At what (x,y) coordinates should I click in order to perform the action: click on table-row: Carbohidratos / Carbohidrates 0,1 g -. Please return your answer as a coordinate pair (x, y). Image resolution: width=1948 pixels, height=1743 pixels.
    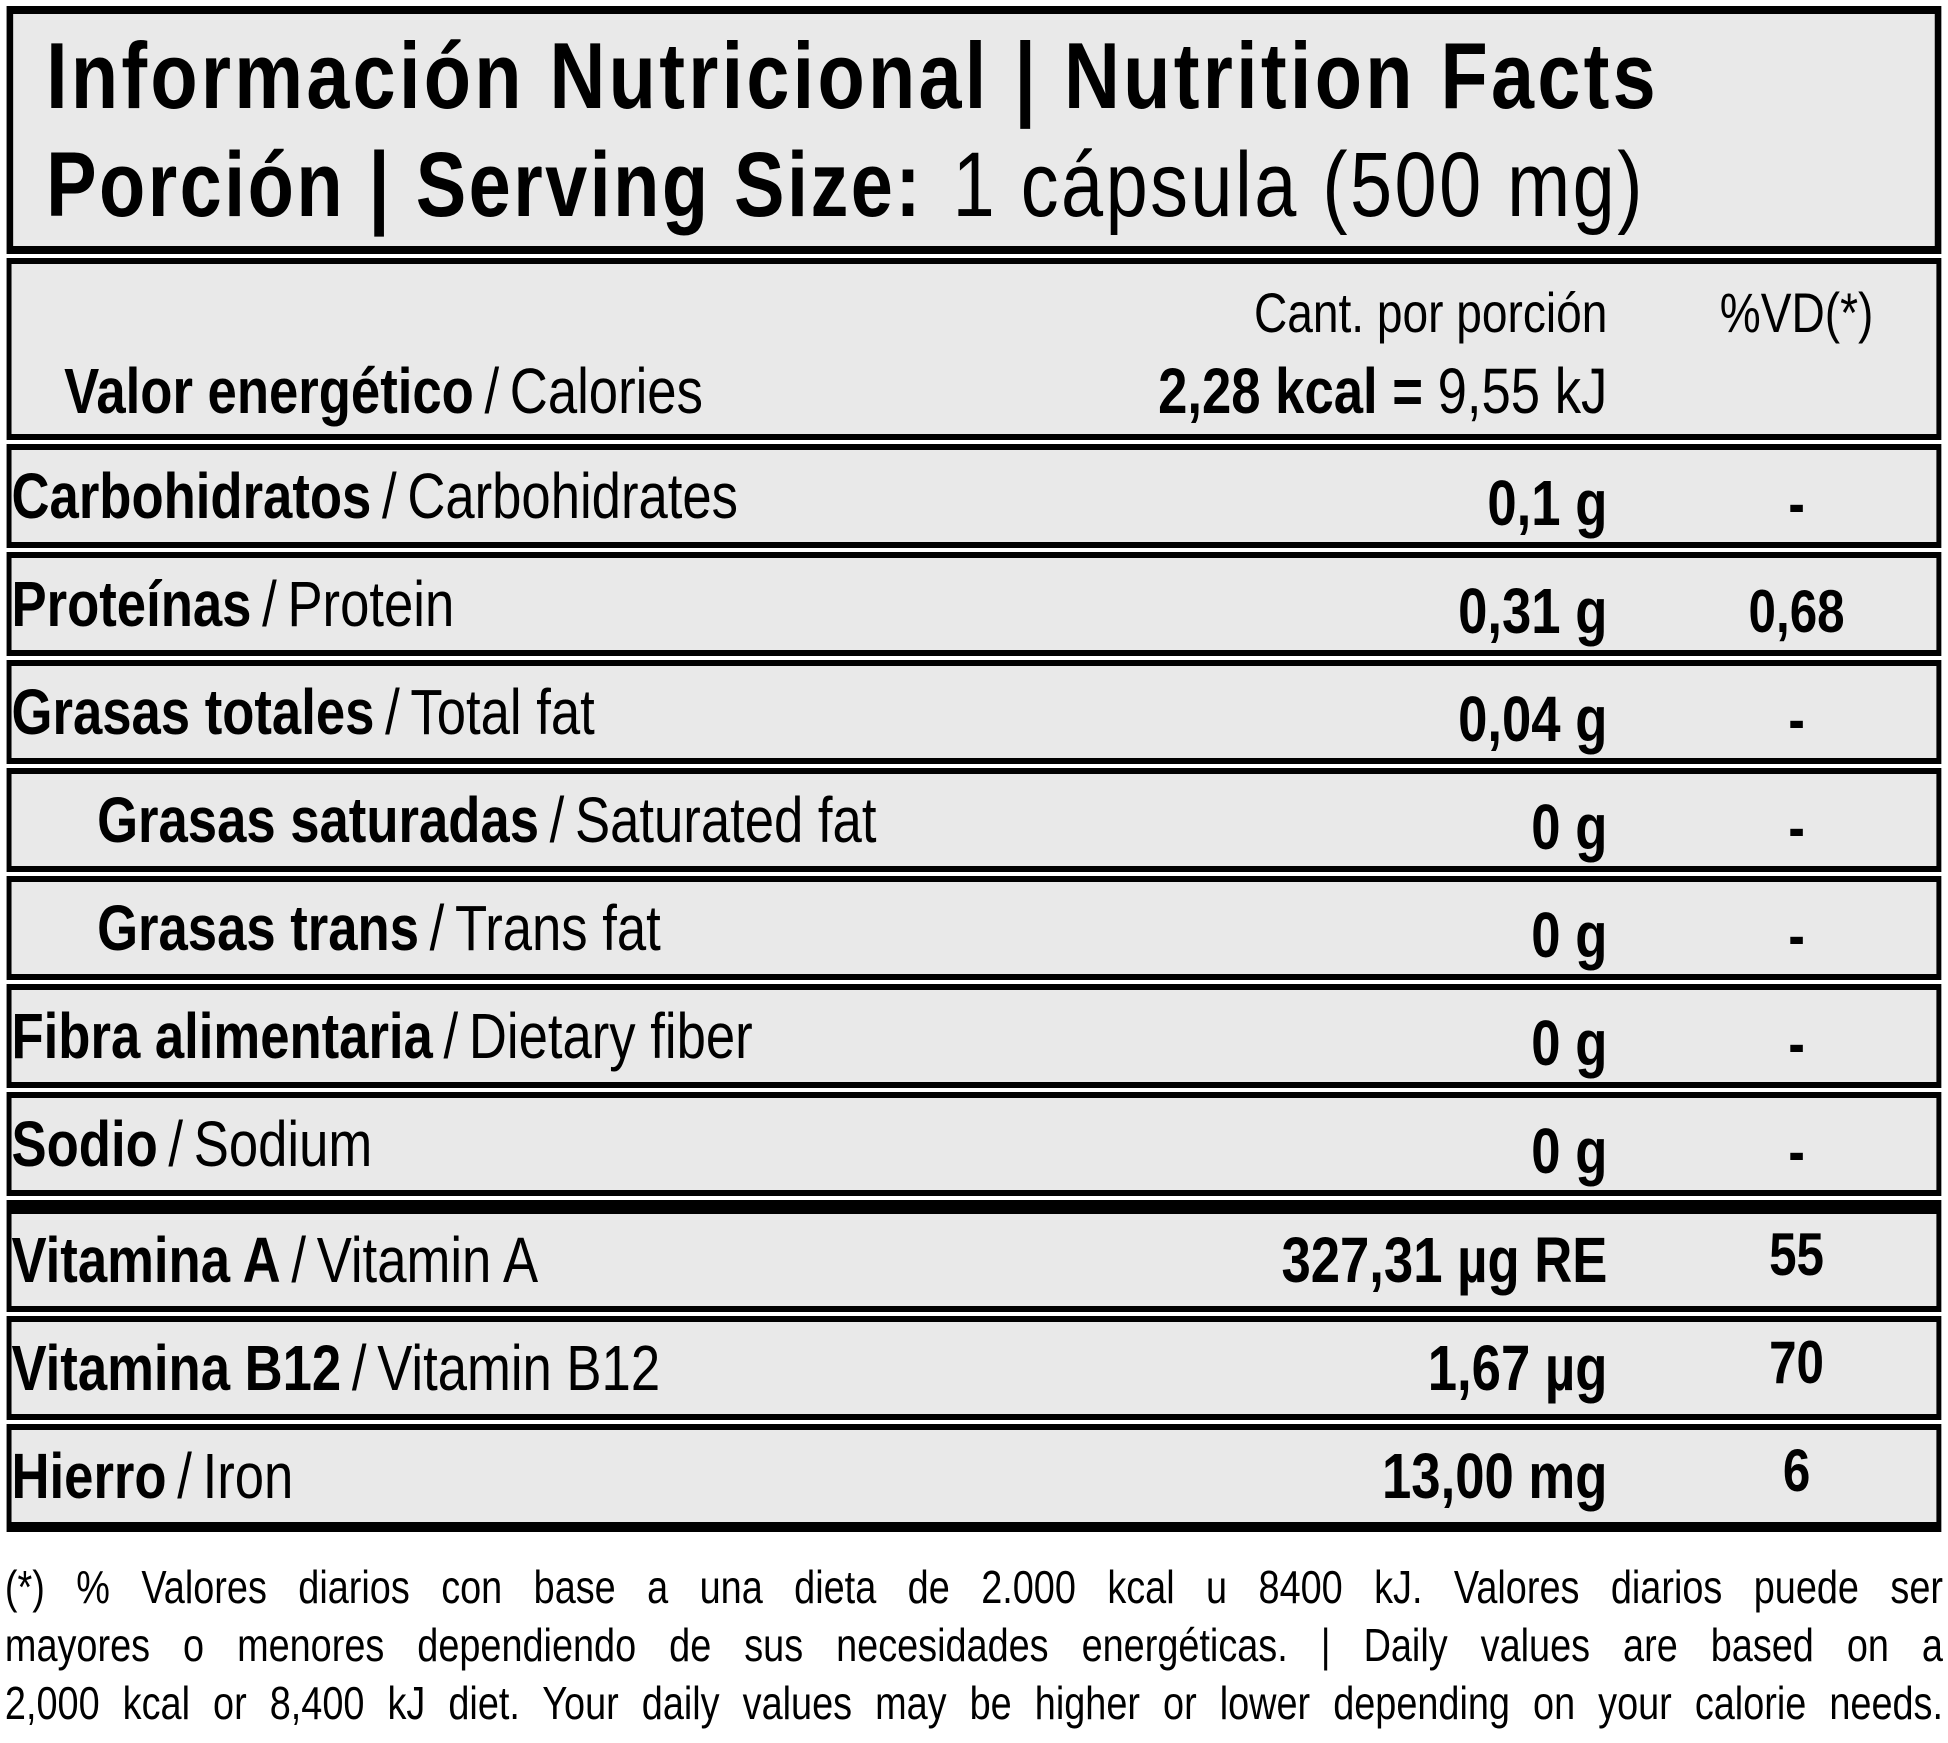
    Looking at the image, I should click on (974, 496).